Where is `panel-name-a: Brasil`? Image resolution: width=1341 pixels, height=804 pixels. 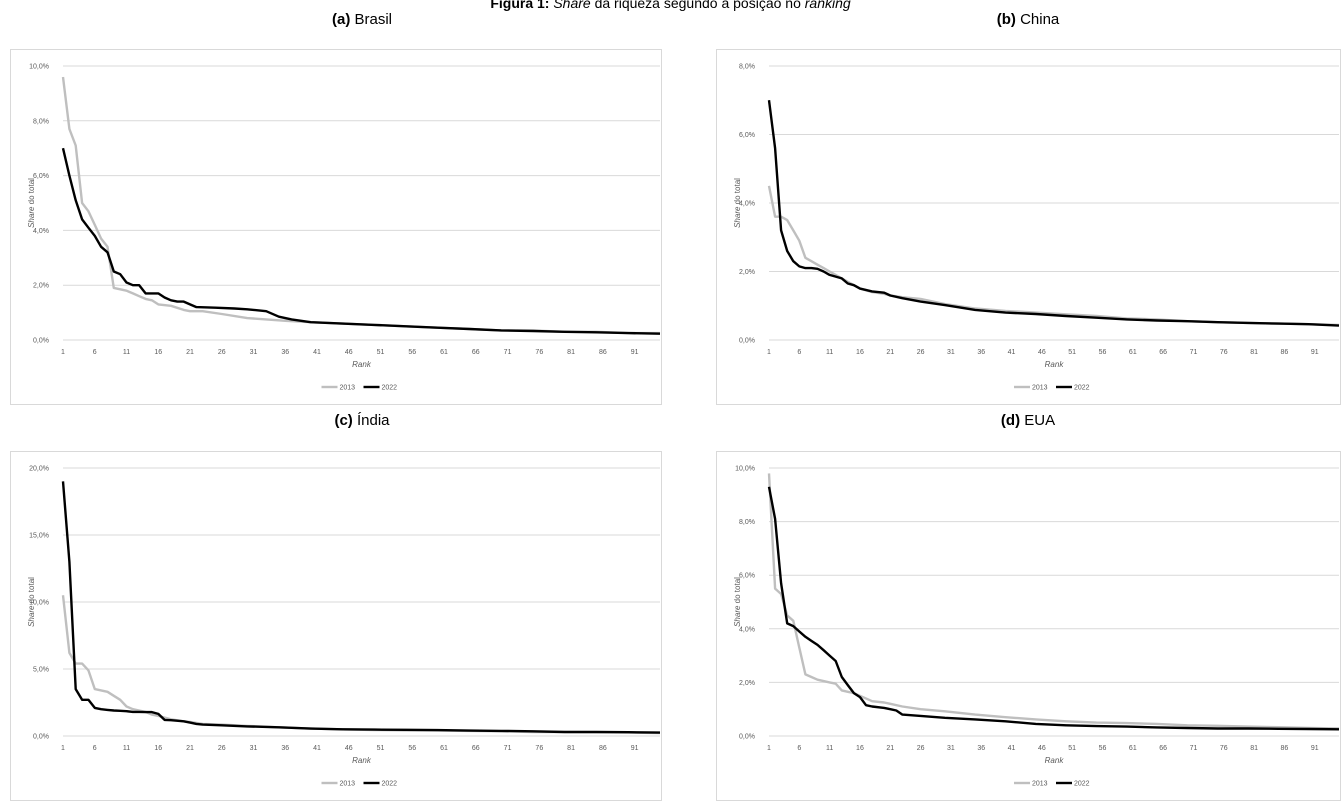
panel-name-a: Brasil is located at coordinates (373, 19).